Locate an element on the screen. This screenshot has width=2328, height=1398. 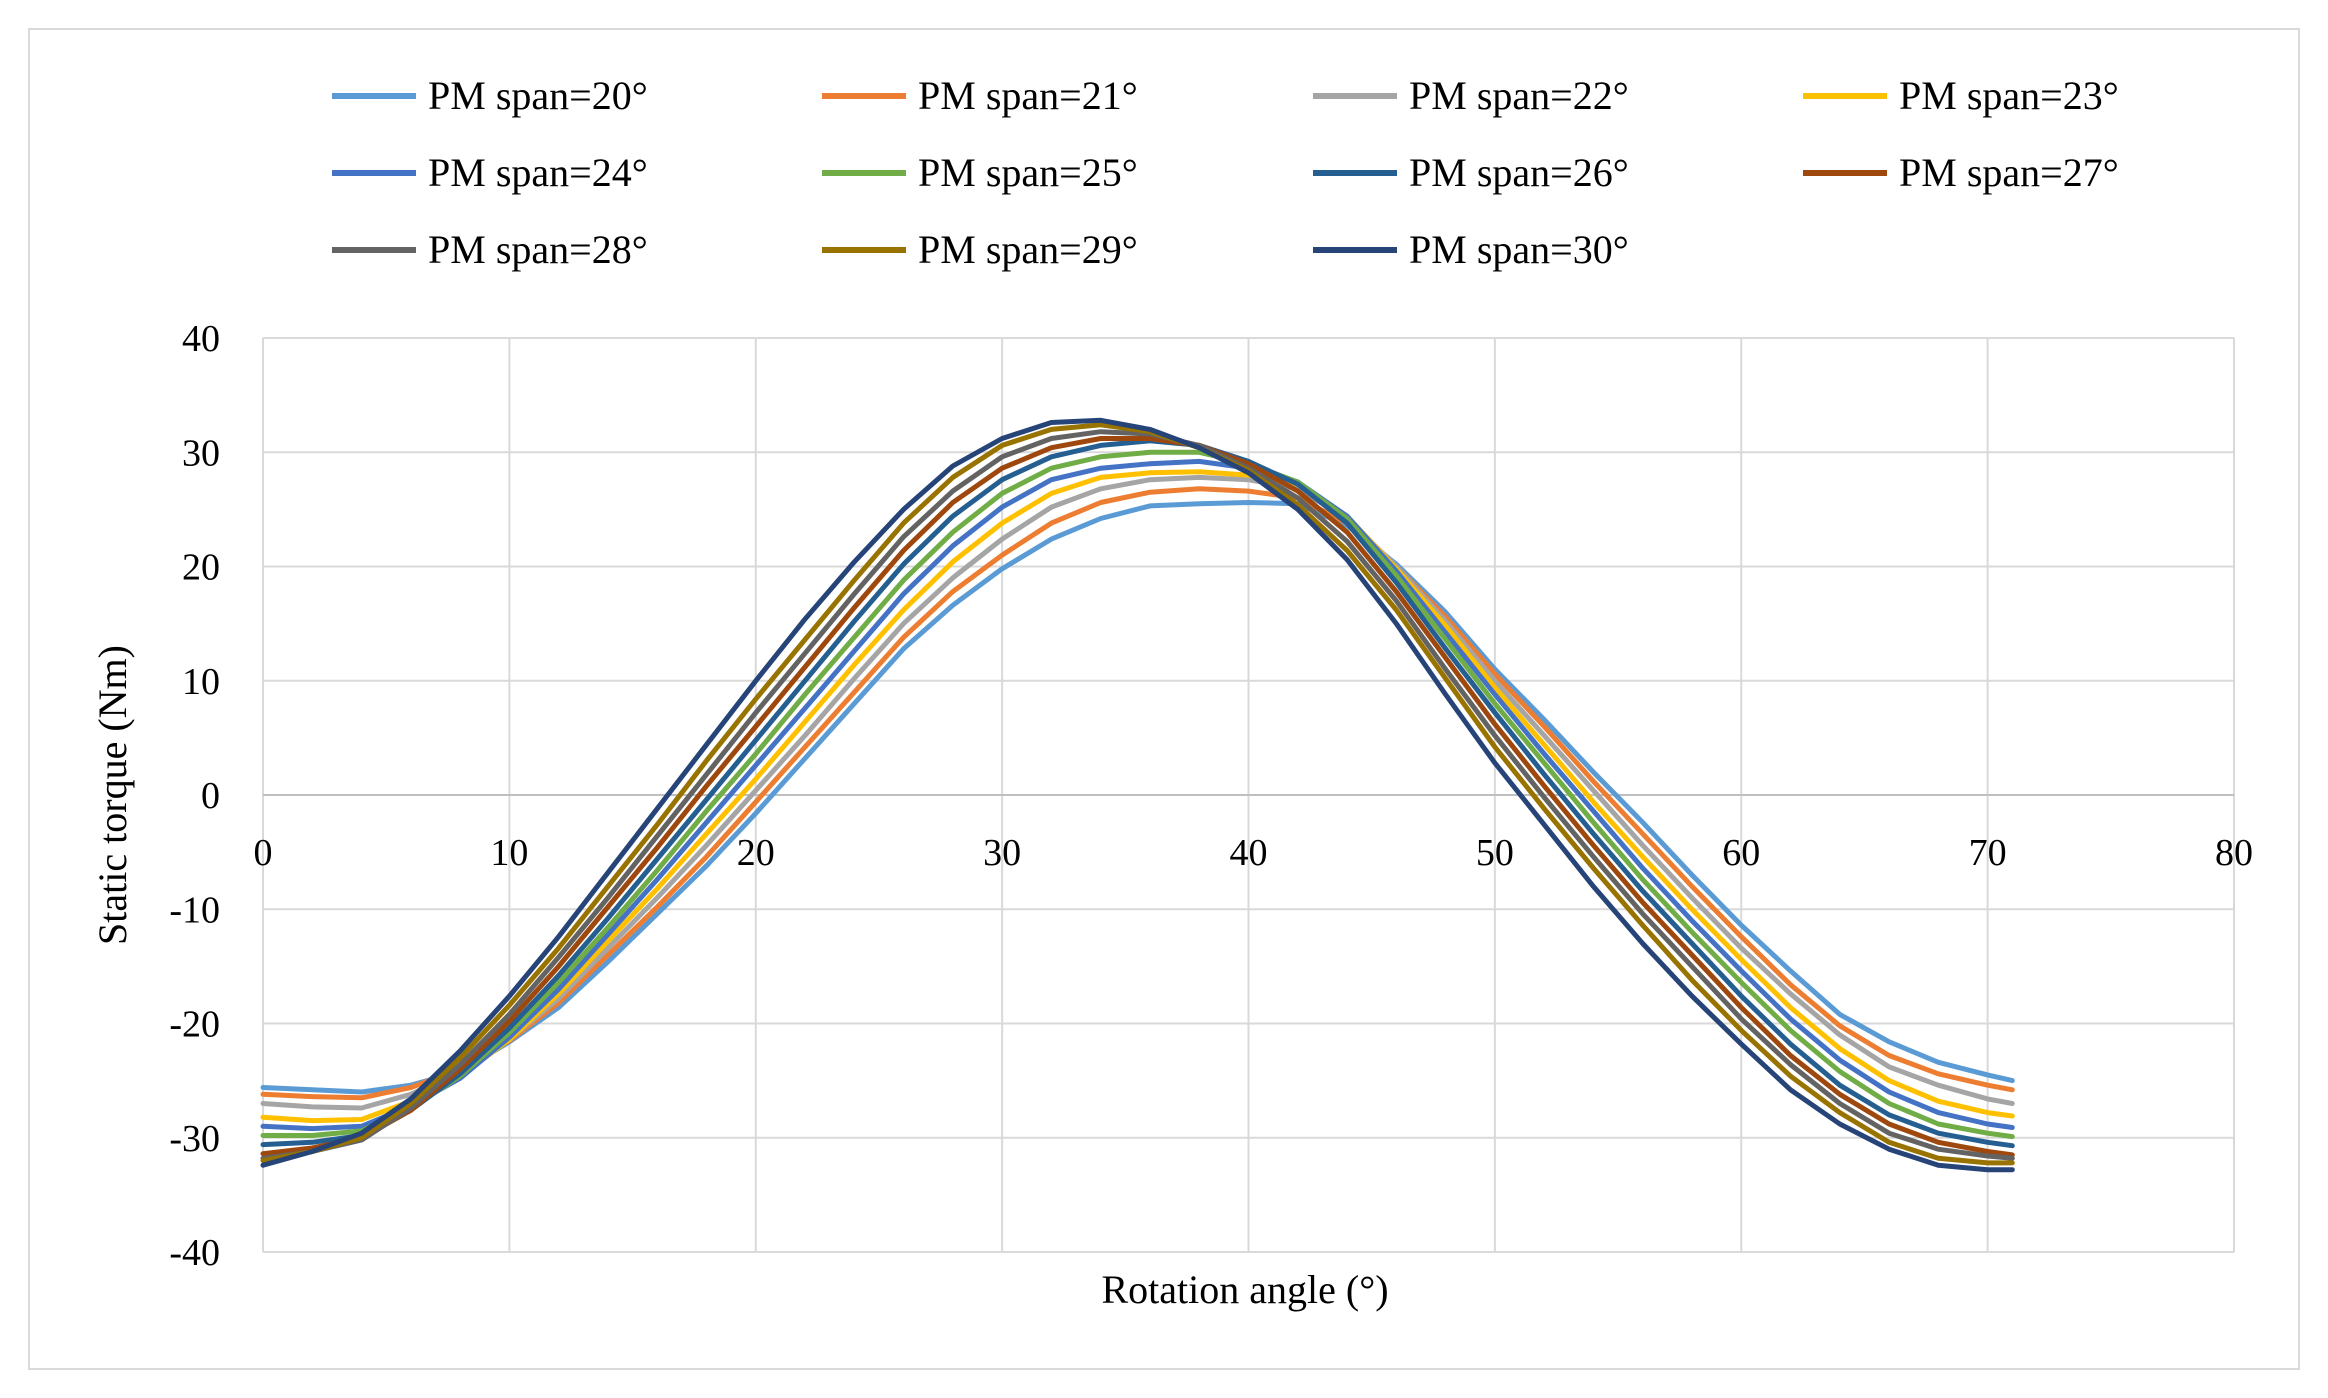
legend-label: PM span=20° is located at coordinates (538, 95).